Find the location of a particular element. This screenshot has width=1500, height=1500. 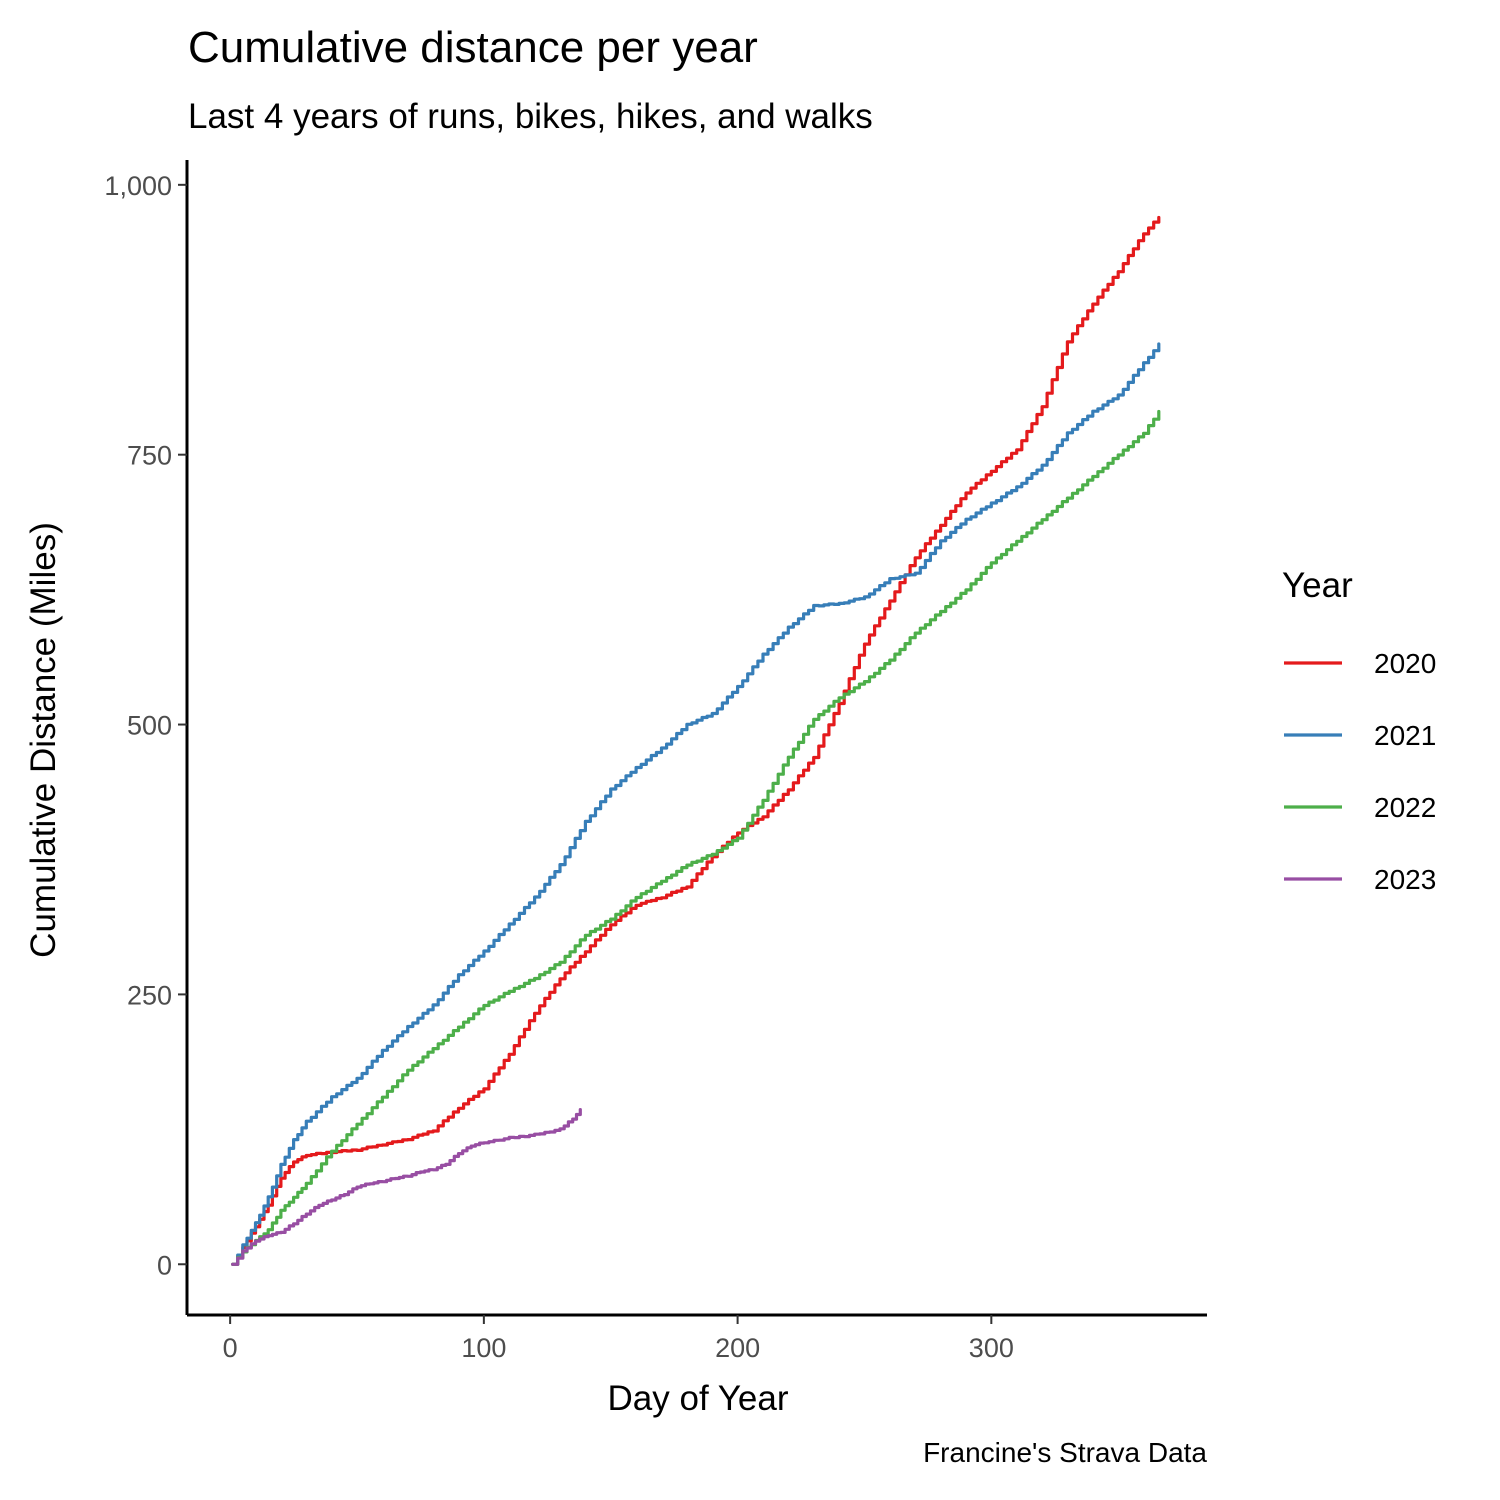

y-tick-label: 0 is located at coordinates (164, 1265).